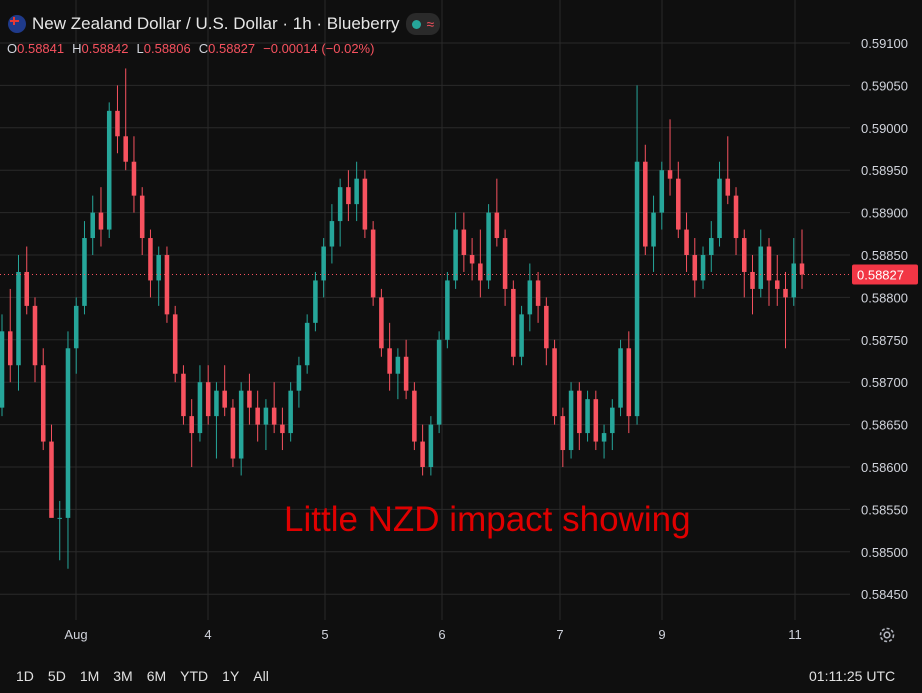 The image size is (922, 693). I want to click on y-tick-label: 0.58900, so click(884, 213).